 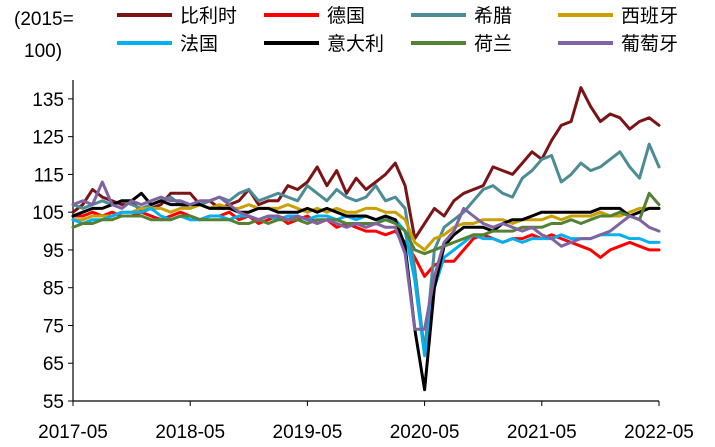 What do you see at coordinates (355, 44) in the screenshot?
I see `legend-label-5: 意大利` at bounding box center [355, 44].